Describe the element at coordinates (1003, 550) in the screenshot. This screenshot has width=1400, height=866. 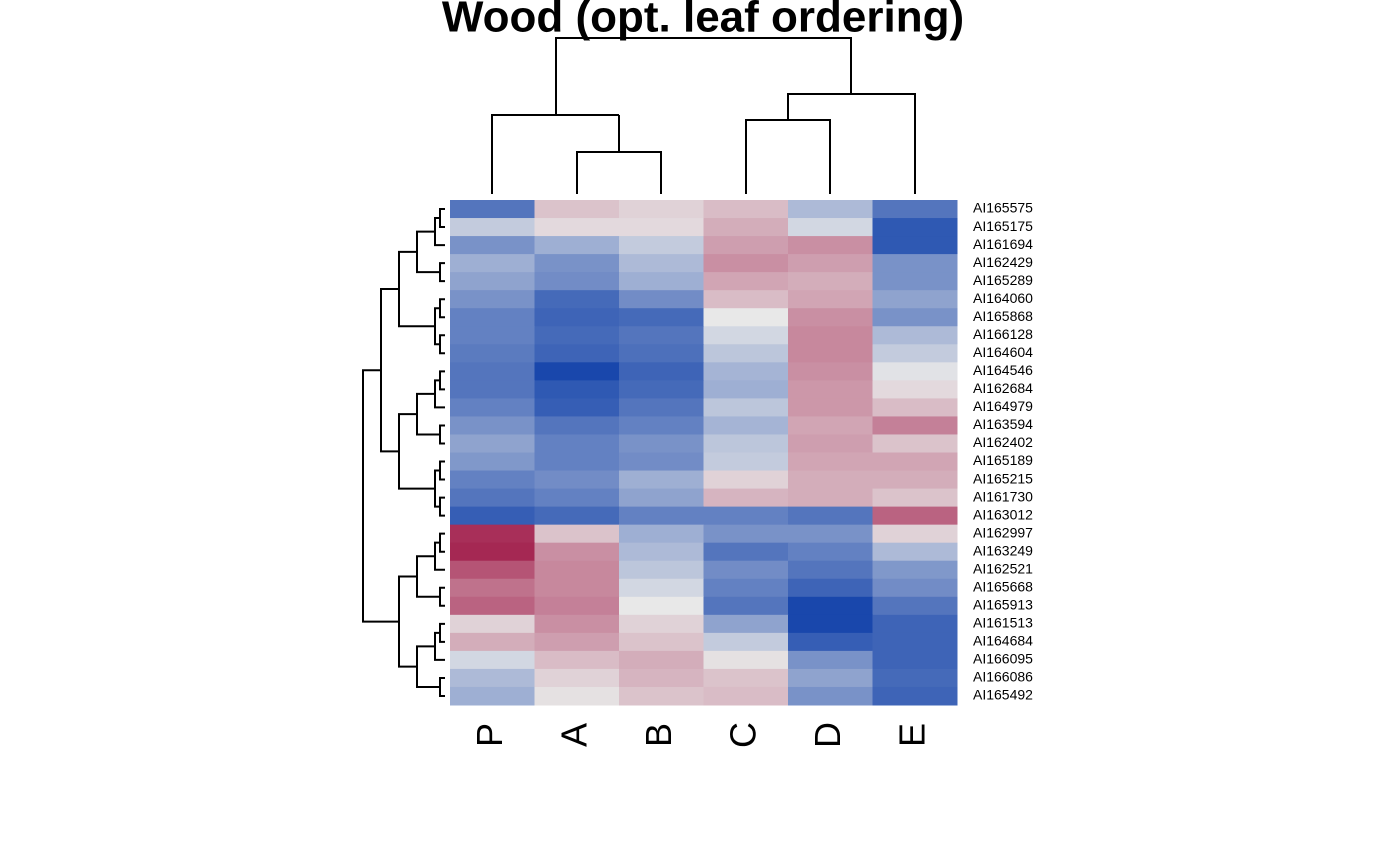
I see `row-label: AI163249` at that location.